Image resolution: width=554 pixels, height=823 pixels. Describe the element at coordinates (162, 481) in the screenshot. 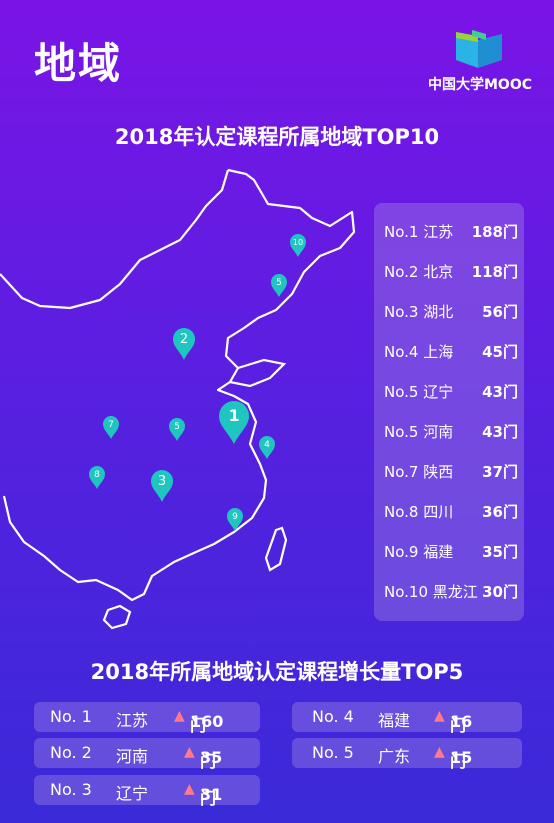

I see `svg-text: 3` at that location.